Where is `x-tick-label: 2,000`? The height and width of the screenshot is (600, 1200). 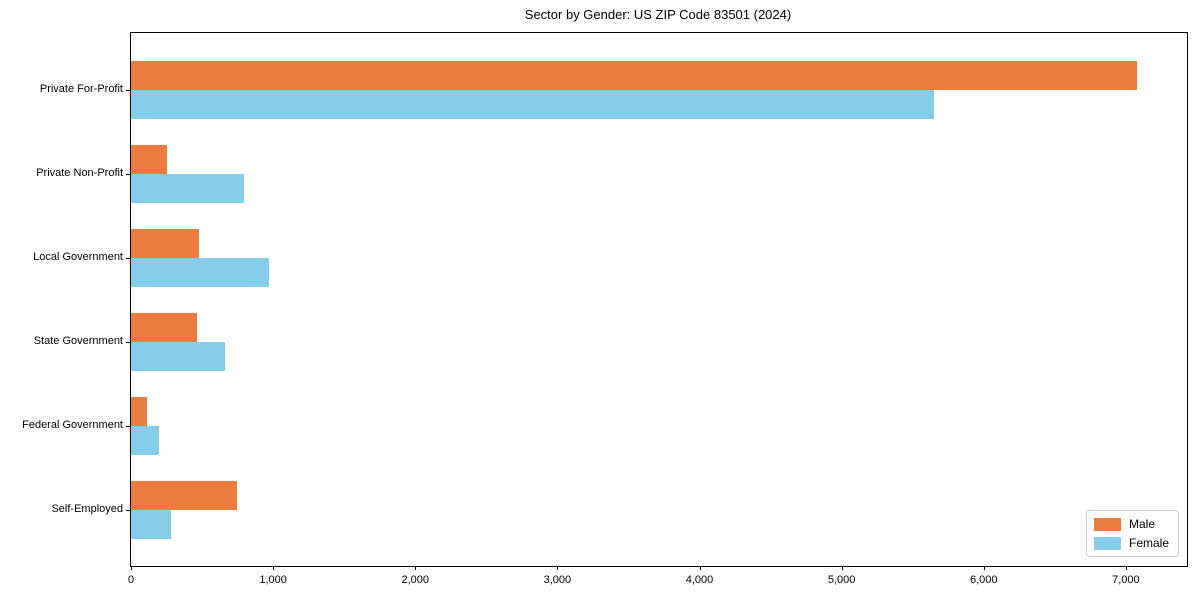
x-tick-label: 2,000 is located at coordinates (415, 580).